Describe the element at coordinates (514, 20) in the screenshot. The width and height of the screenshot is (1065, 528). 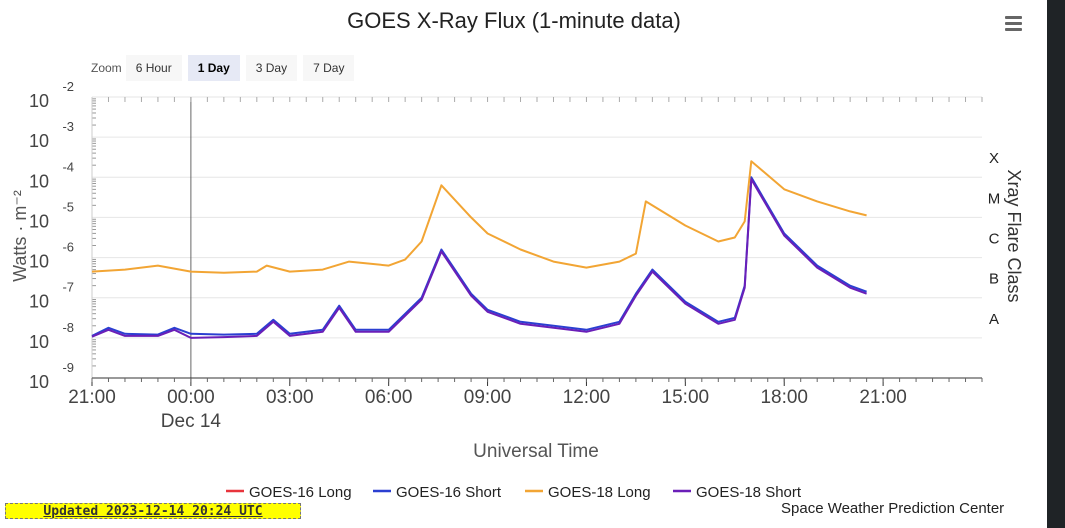
I see `chart-title: GOES X-Ray Flux (1-minute data)` at that location.